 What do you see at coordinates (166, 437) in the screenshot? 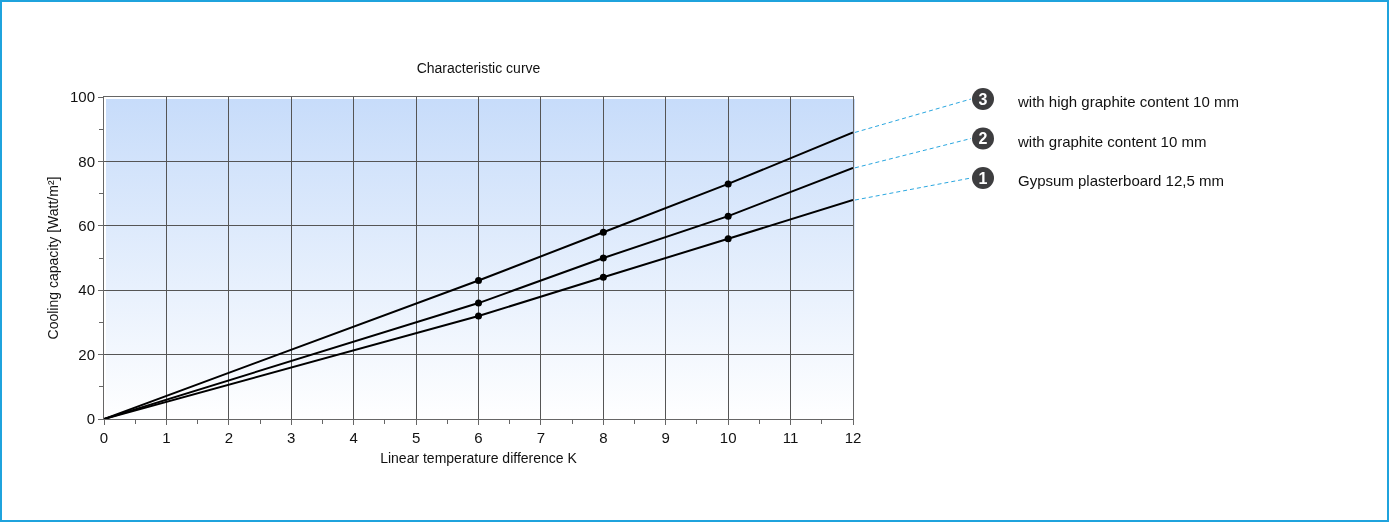
I see `x-tick-label: 1` at bounding box center [166, 437].